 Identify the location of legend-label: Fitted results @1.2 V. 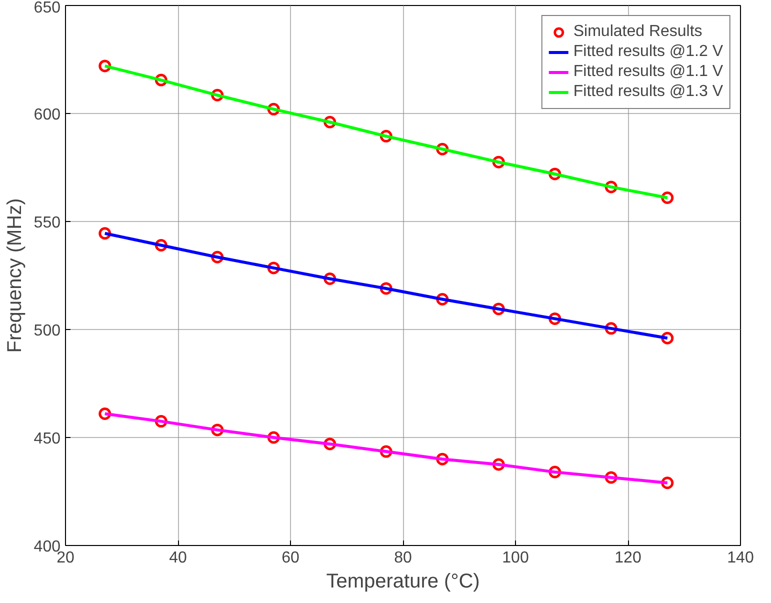
(648, 52).